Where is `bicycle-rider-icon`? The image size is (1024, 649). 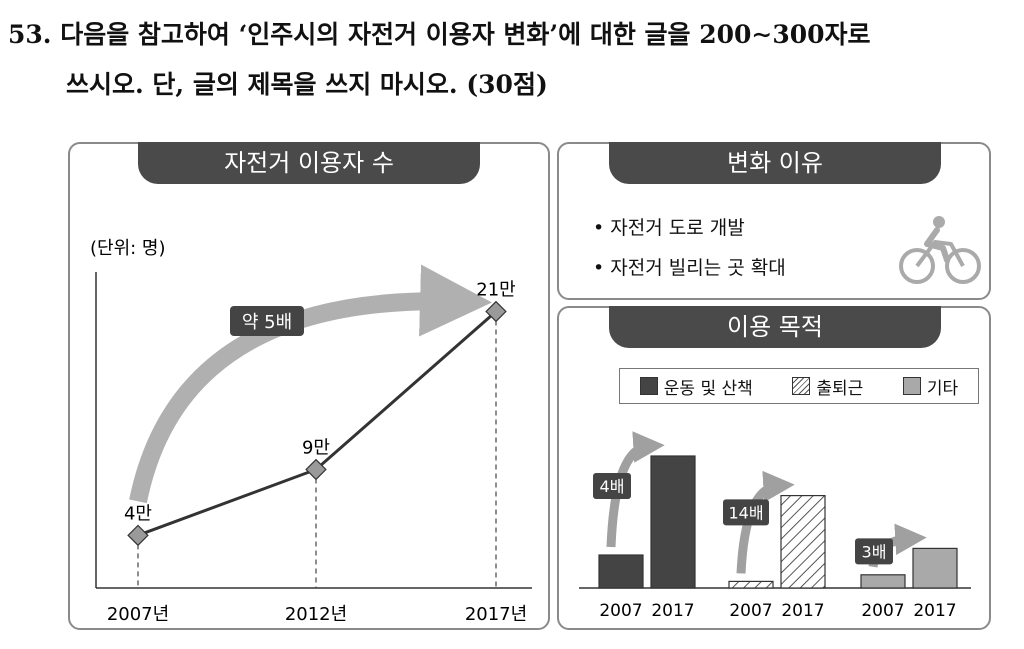
bicycle-rider-icon is located at coordinates (940, 250).